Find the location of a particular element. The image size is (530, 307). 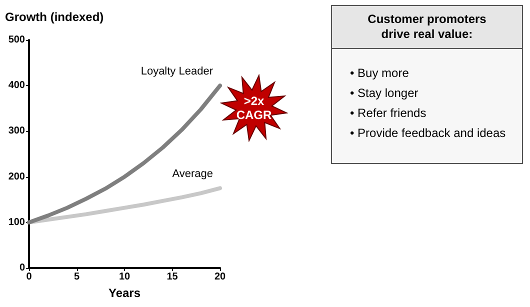

text: >2x CAGR is located at coordinates (254, 108).